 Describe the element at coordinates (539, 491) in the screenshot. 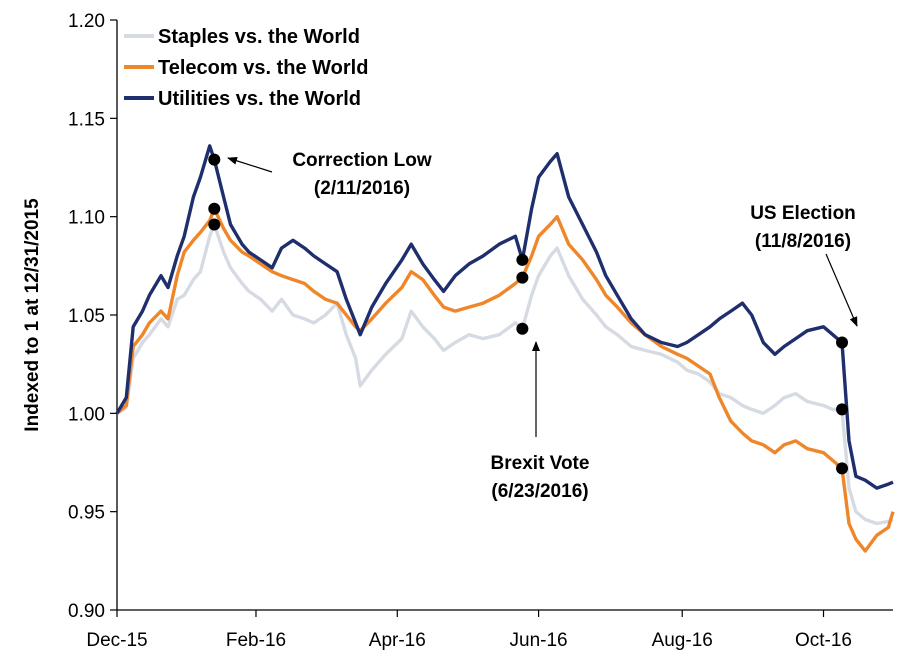

I see `annotation-label: (6/23/2016)` at that location.